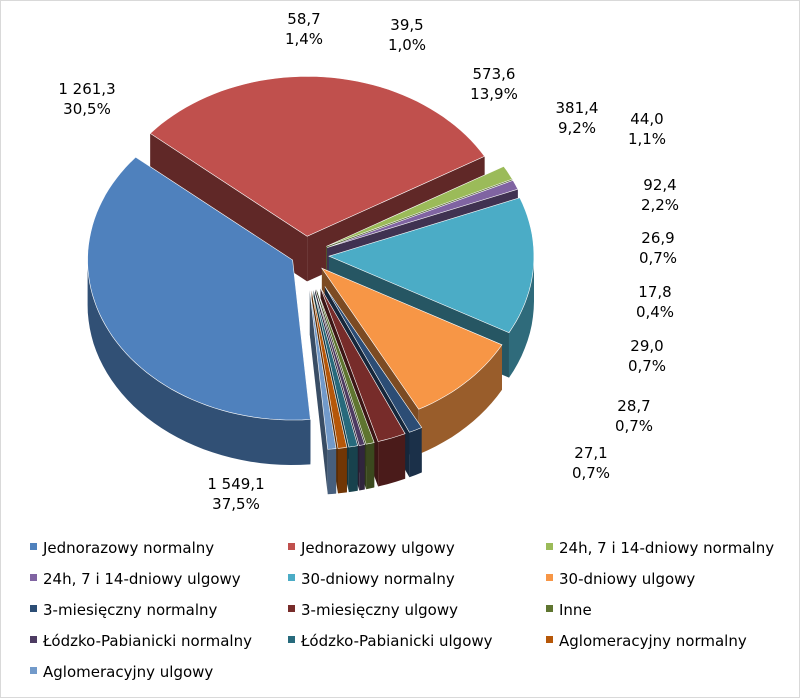  Describe the element at coordinates (654, 292) in the screenshot. I see `data-label-value-10: 17,8` at that location.